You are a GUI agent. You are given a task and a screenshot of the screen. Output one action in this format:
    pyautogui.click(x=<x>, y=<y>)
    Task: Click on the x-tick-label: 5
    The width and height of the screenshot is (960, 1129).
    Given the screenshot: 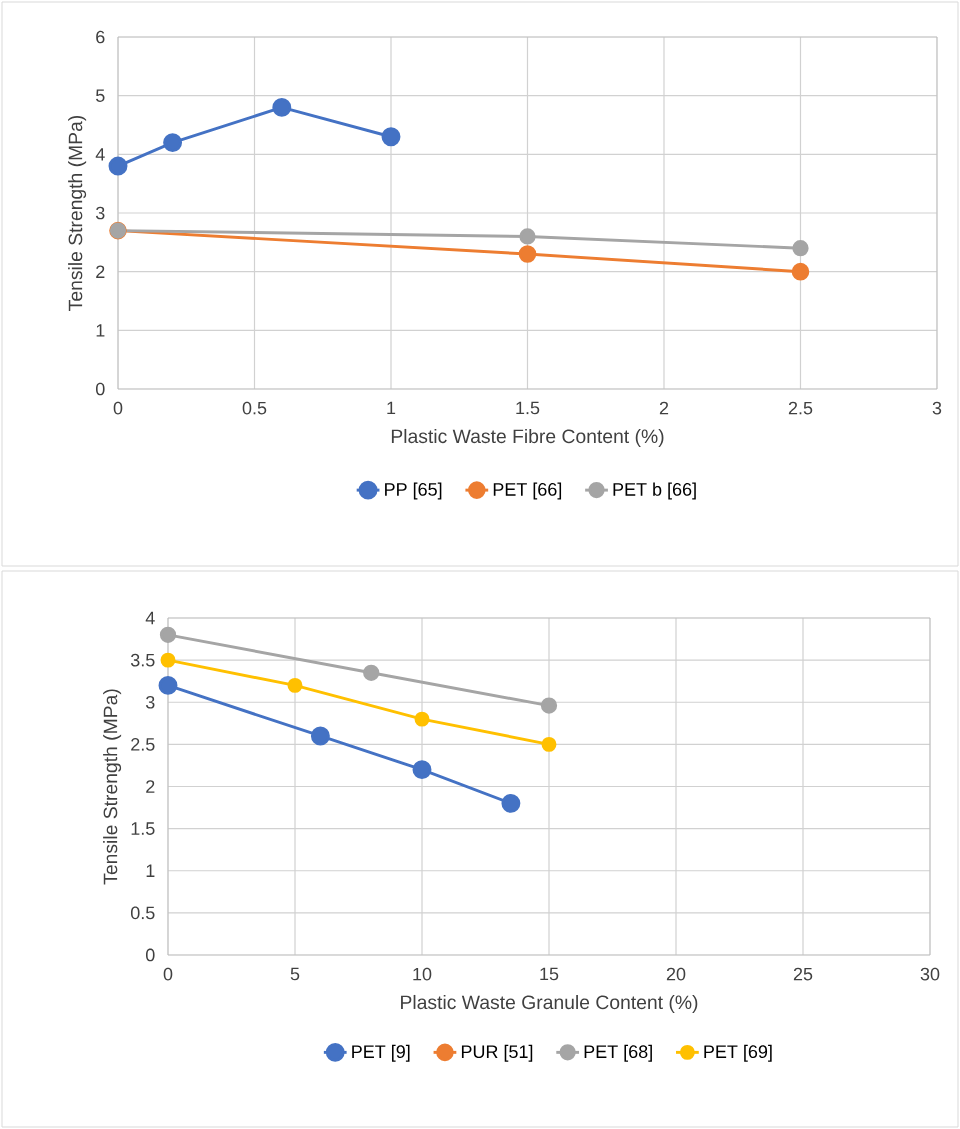 What is the action you would take?
    pyautogui.click(x=295, y=974)
    